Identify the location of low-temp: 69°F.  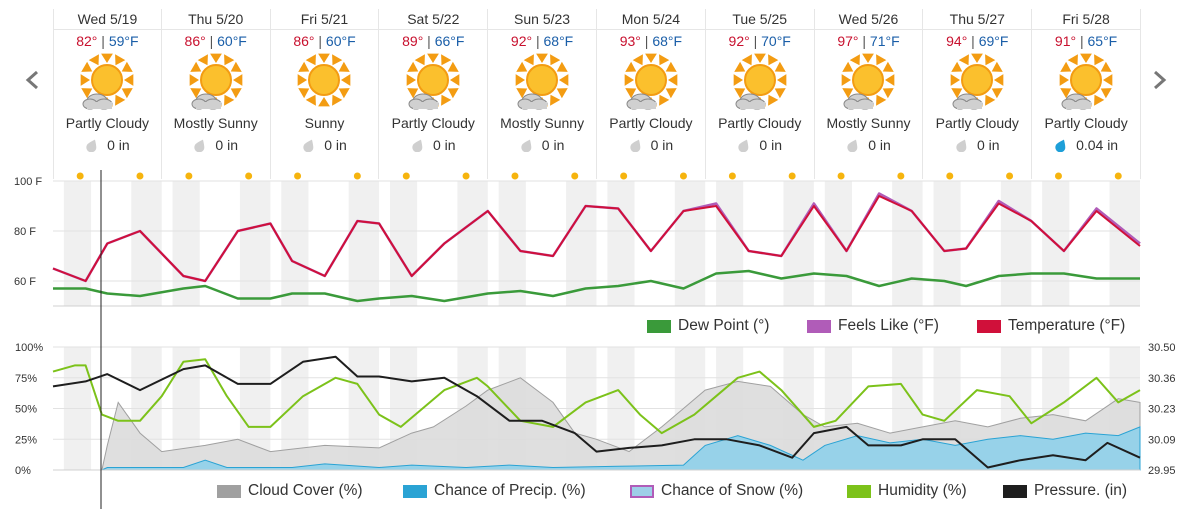
(993, 41).